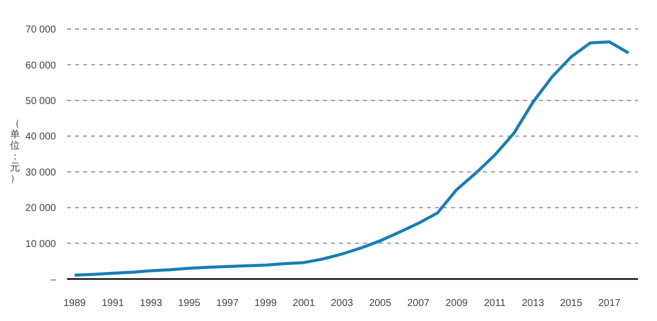 Image resolution: width=657 pixels, height=321 pixels. Describe the element at coordinates (533, 304) in the screenshot. I see `x-tick-label: 2013` at that location.